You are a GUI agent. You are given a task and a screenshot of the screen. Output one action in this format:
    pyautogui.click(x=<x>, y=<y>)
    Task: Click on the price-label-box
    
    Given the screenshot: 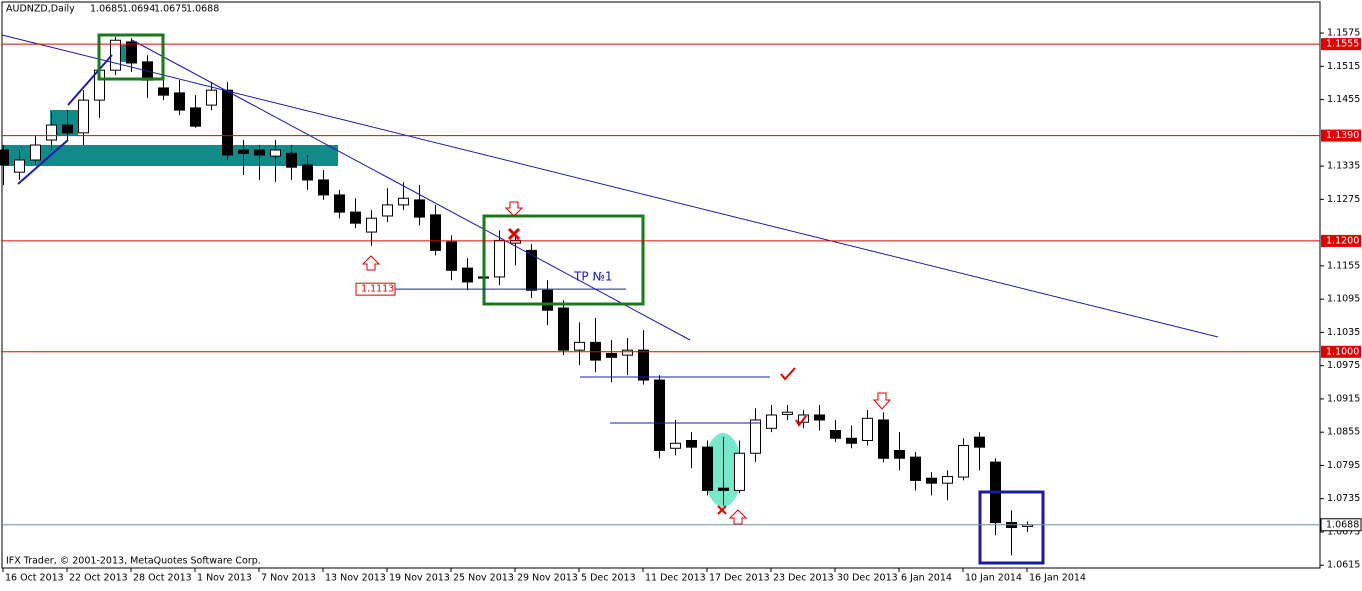 What is the action you would take?
    pyautogui.click(x=1341, y=525)
    